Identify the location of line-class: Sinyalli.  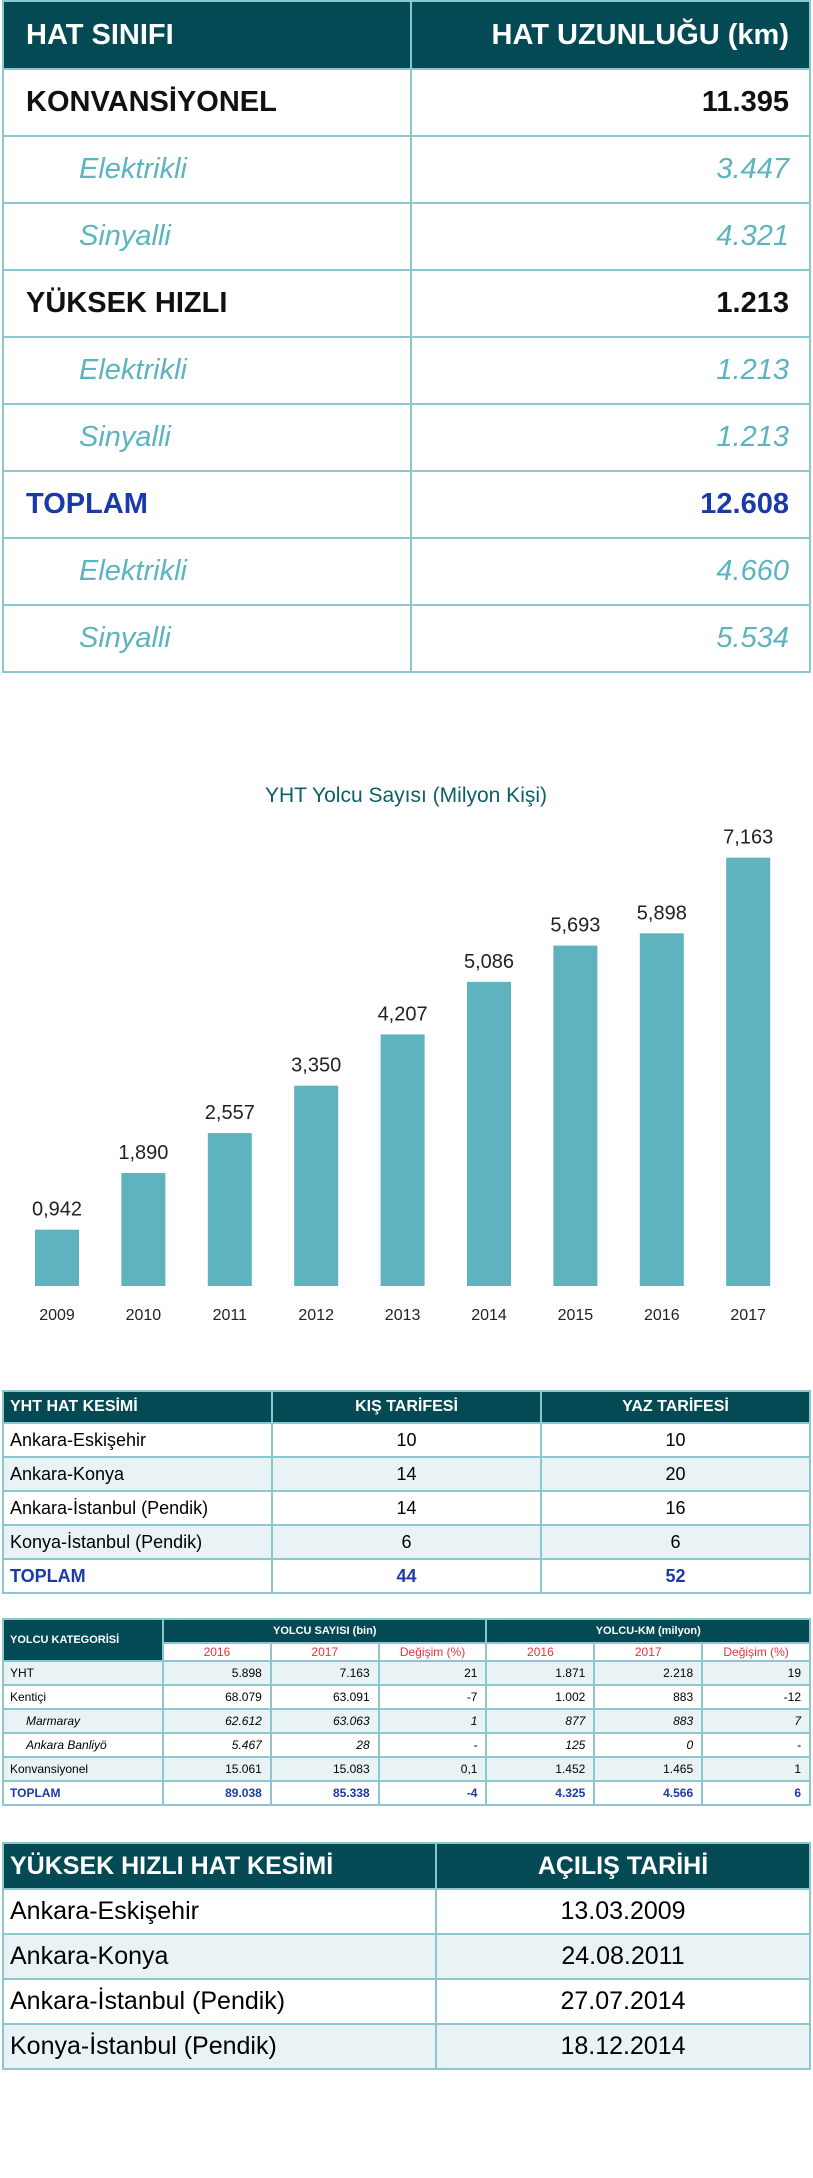
(207, 236).